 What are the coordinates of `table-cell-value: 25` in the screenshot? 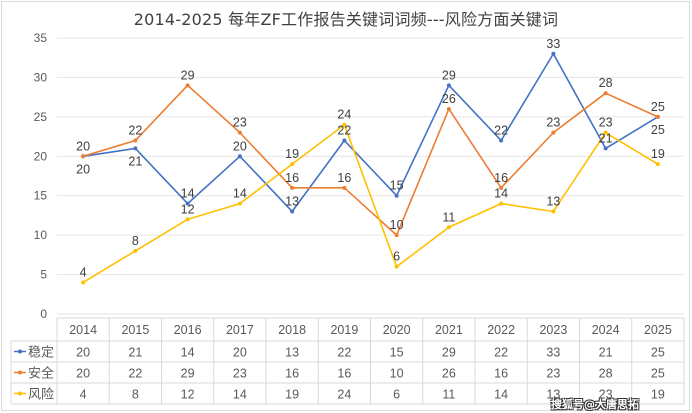 It's located at (658, 374).